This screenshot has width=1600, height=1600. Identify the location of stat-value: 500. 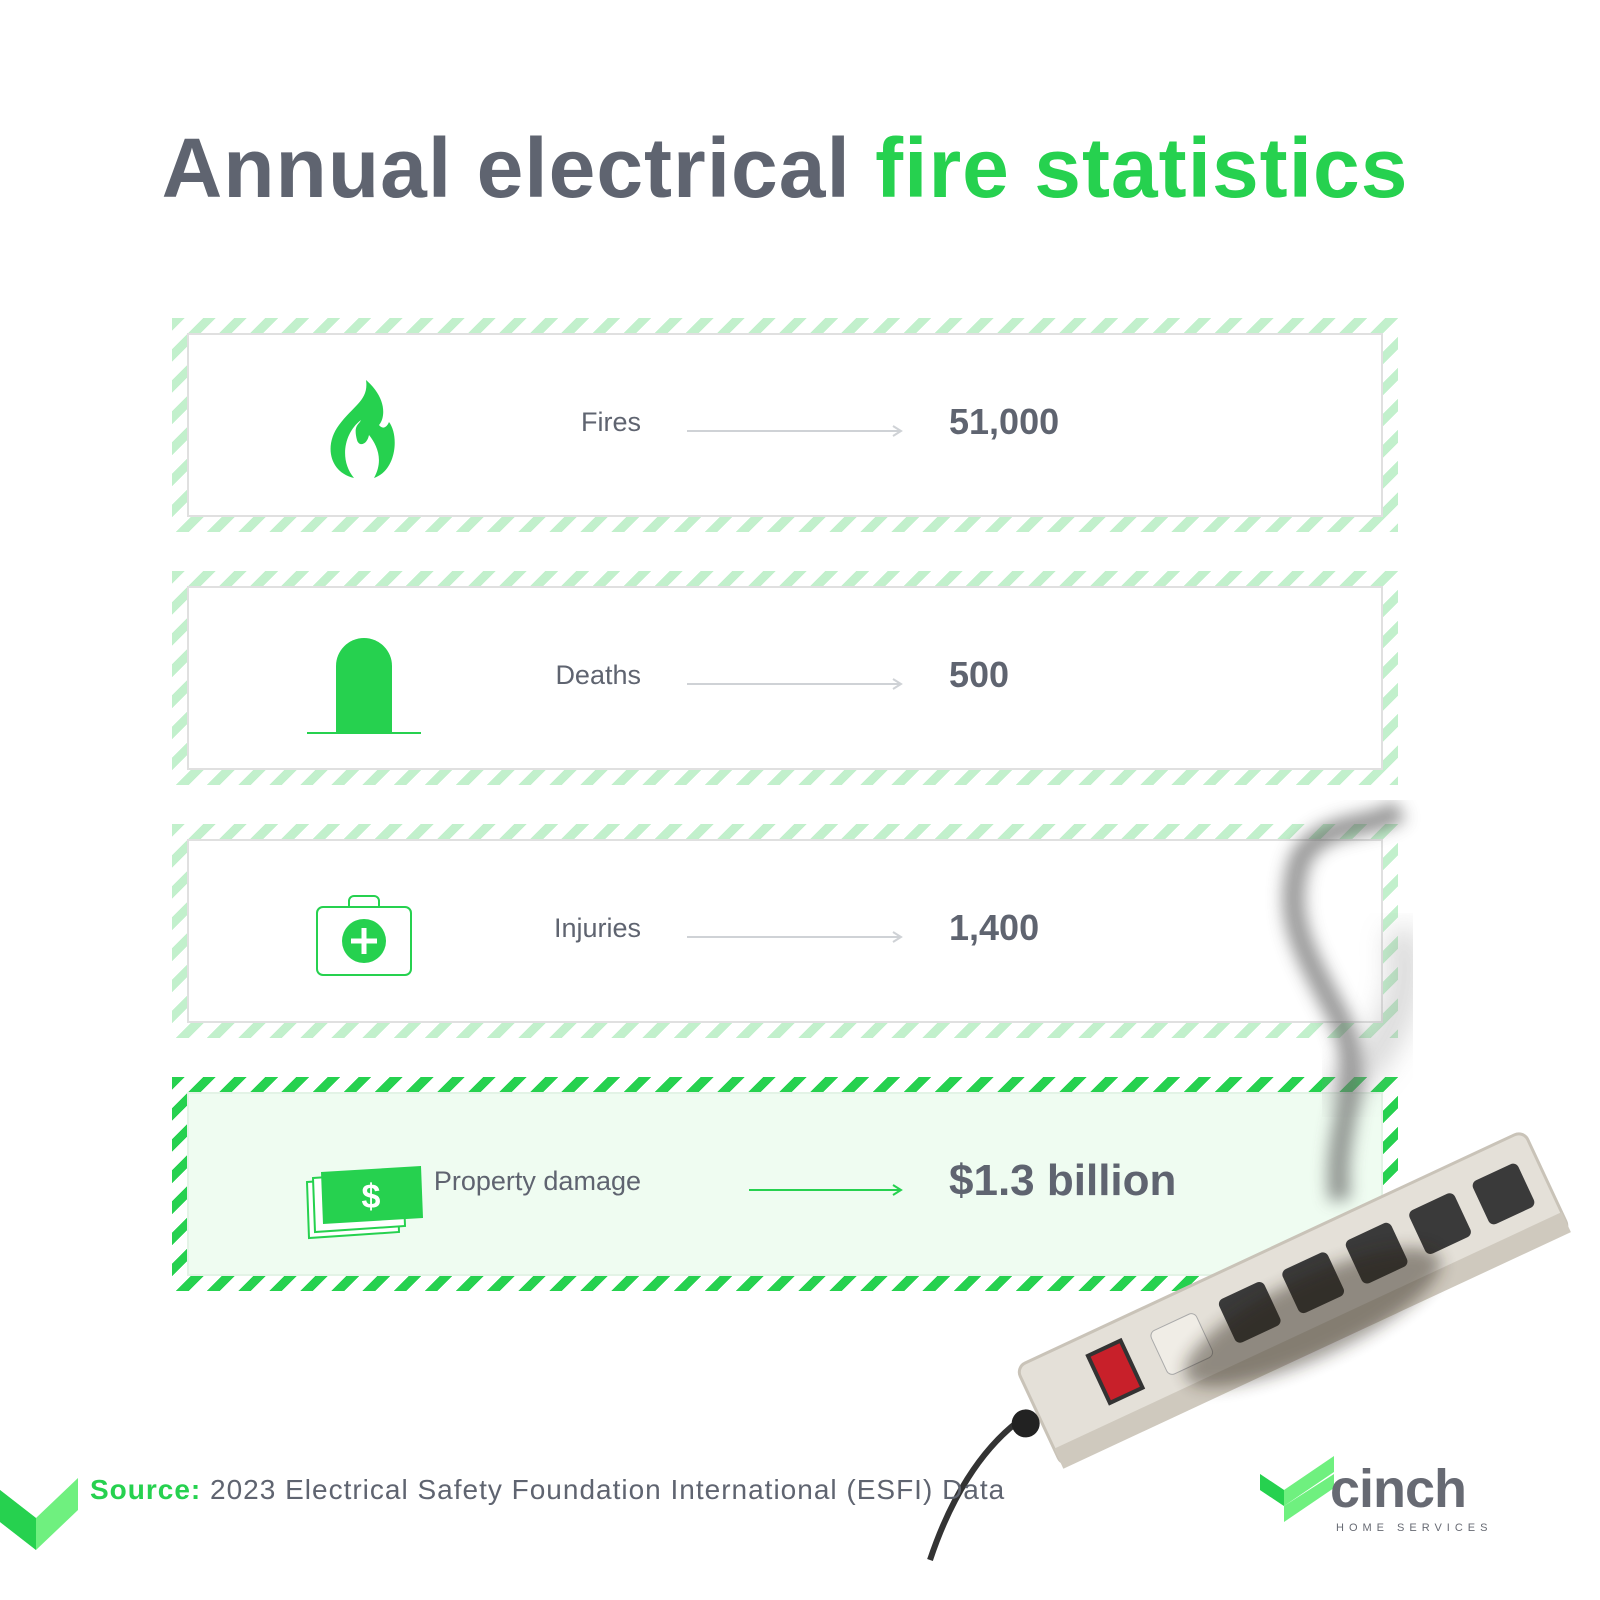
(979, 674).